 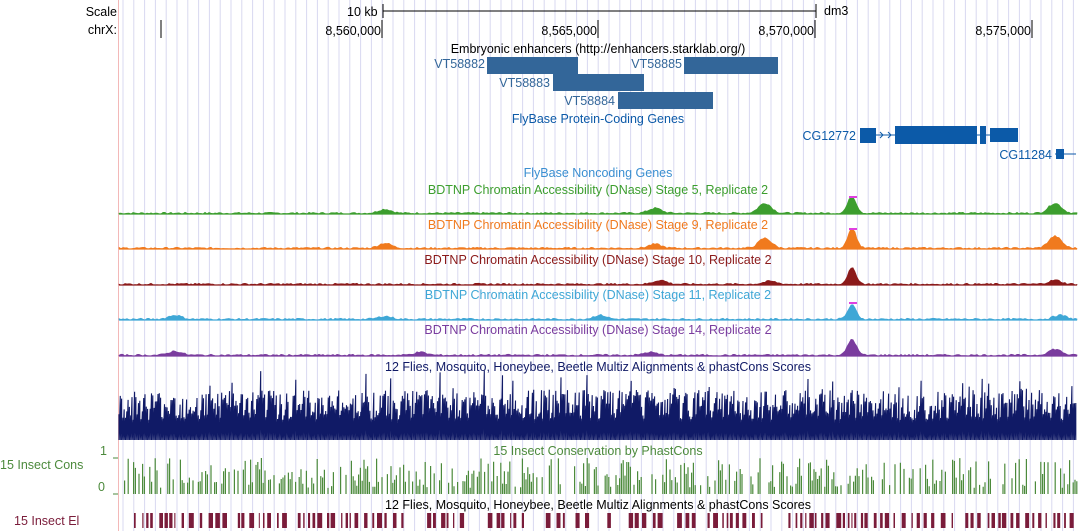 I want to click on multiz-bars, so click(x=597, y=405).